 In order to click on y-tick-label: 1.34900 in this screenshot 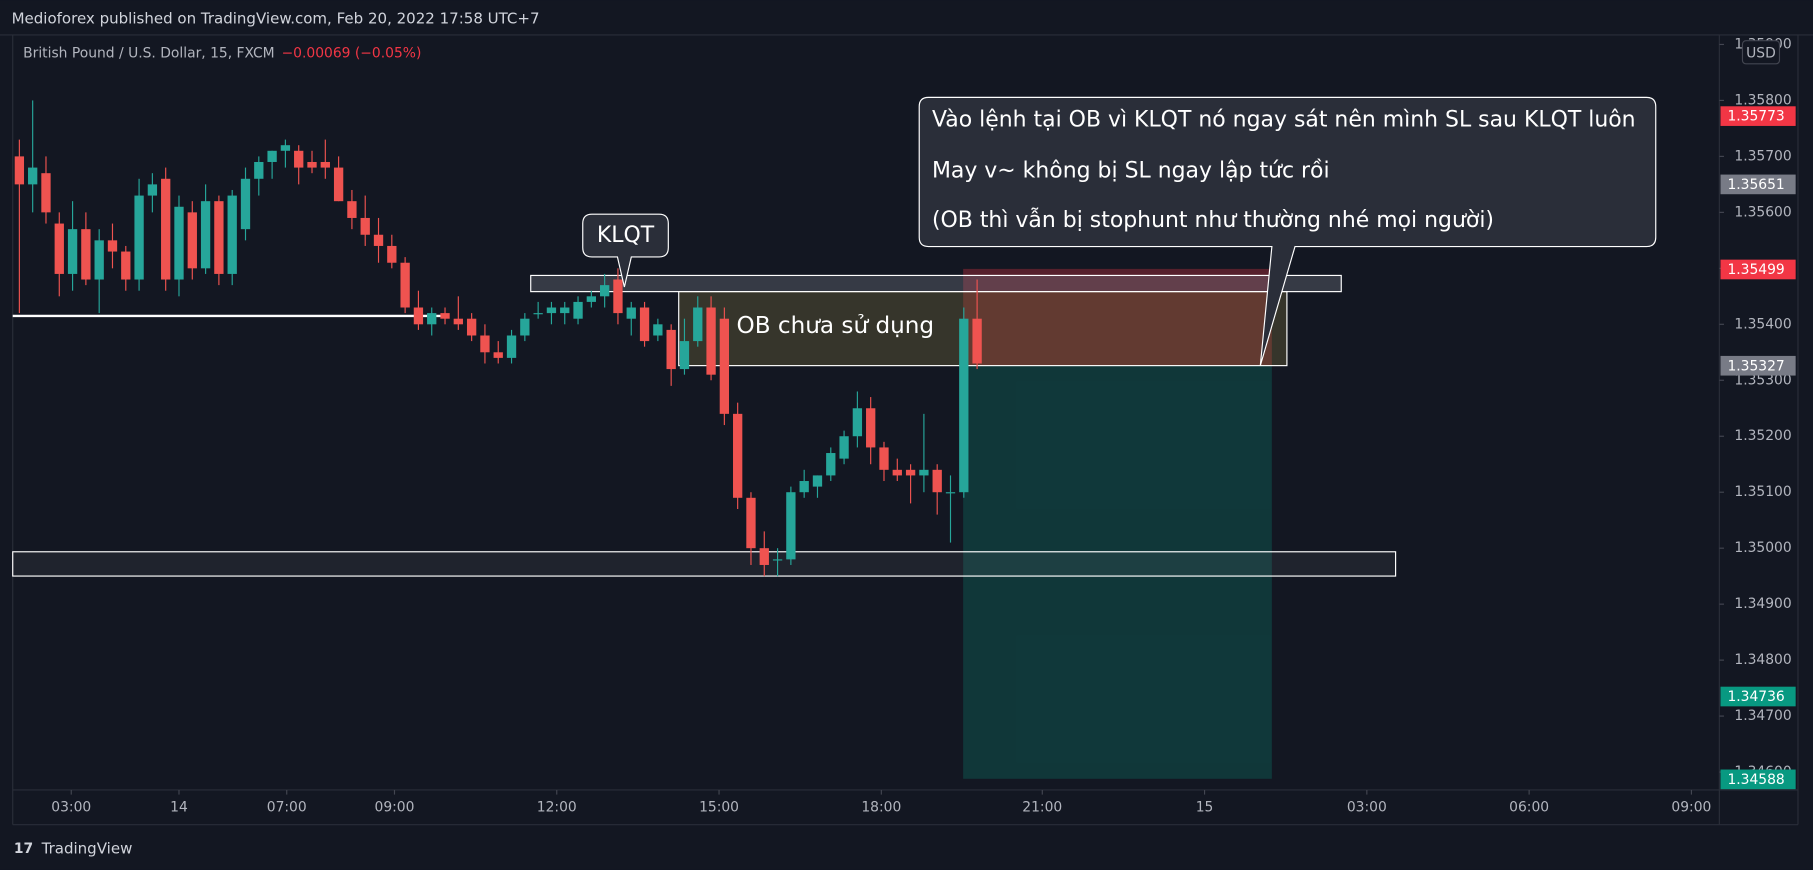, I will do `click(1762, 604)`.